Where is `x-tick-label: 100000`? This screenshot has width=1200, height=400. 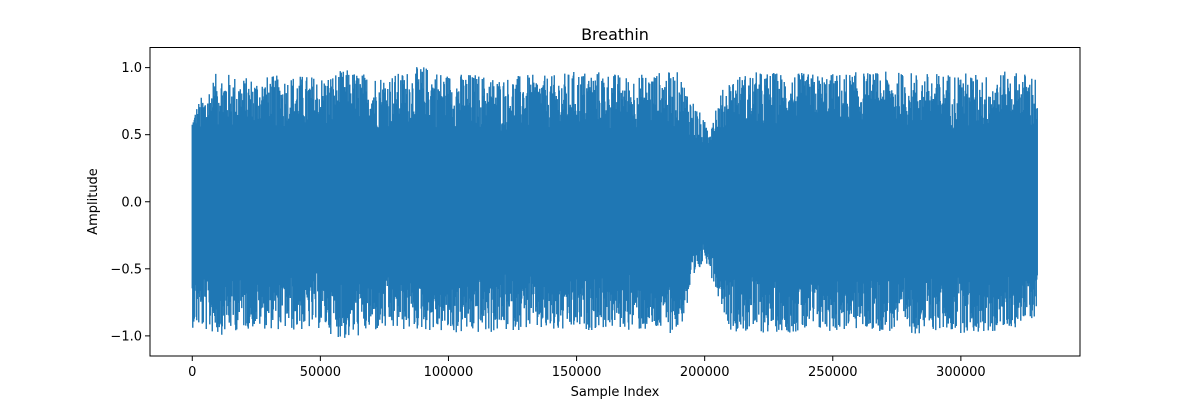
x-tick-label: 100000 is located at coordinates (449, 372).